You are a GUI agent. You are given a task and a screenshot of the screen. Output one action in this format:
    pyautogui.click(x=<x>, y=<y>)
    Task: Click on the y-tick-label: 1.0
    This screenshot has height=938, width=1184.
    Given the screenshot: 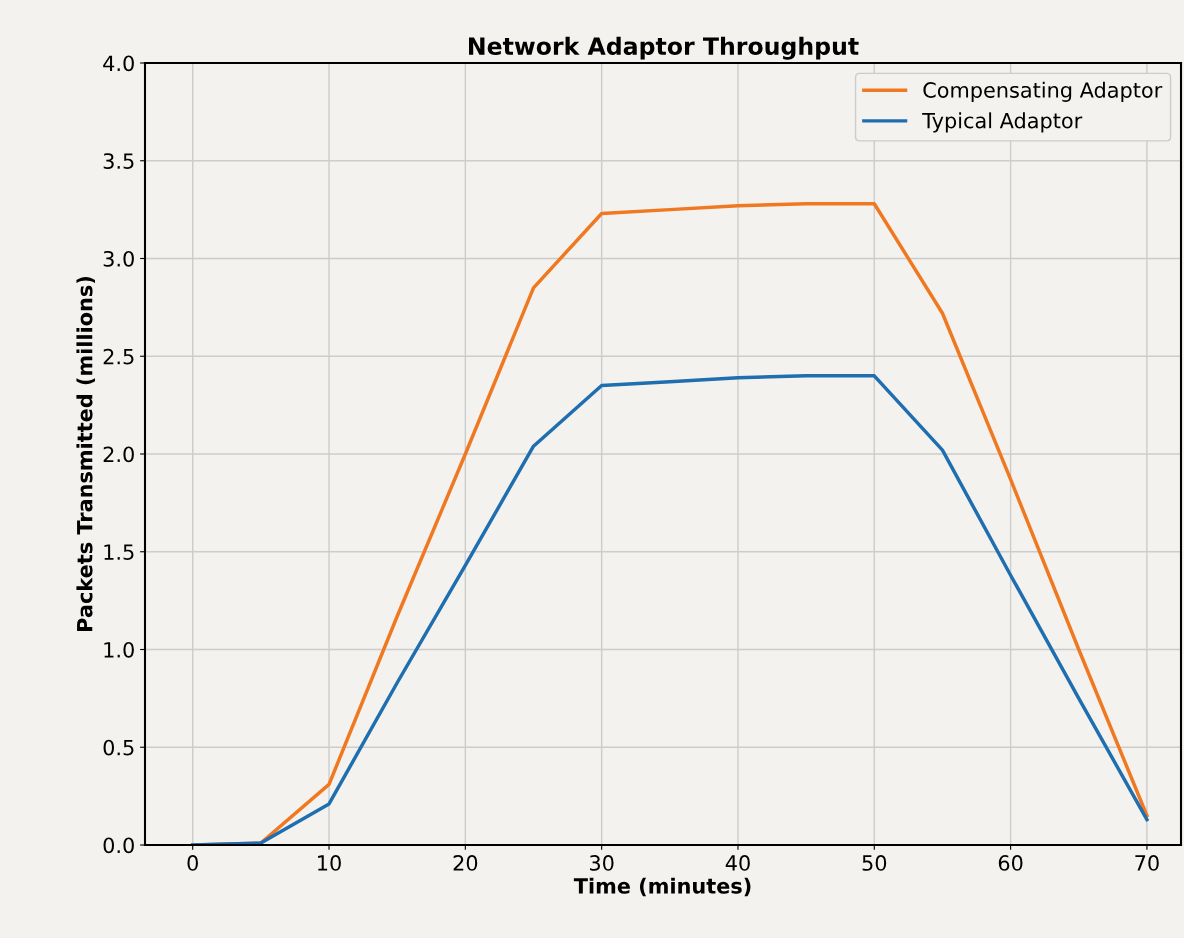 What is the action you would take?
    pyautogui.click(x=119, y=649)
    